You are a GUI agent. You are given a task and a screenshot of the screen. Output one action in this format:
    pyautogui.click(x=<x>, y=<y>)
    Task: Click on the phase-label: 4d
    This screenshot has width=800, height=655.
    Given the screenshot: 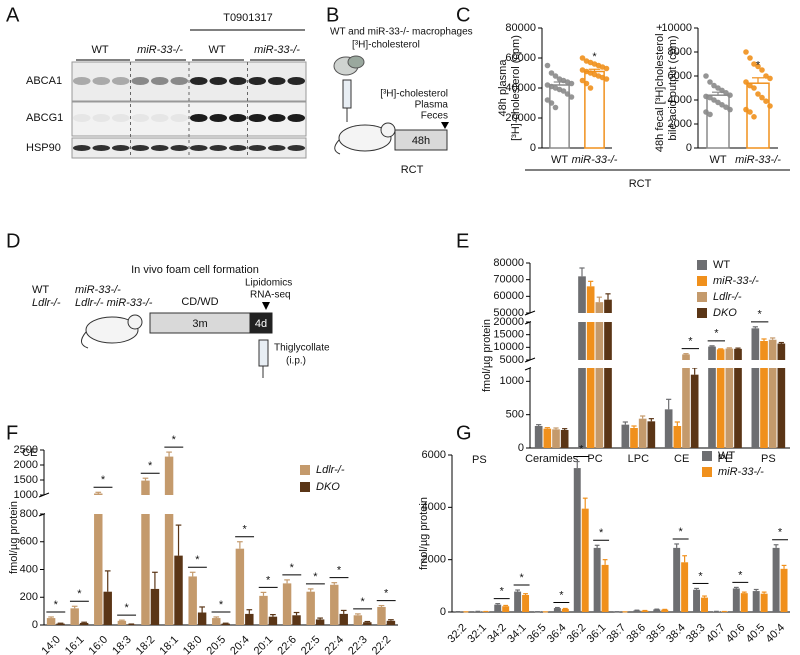 What is the action you would take?
    pyautogui.click(x=261, y=324)
    